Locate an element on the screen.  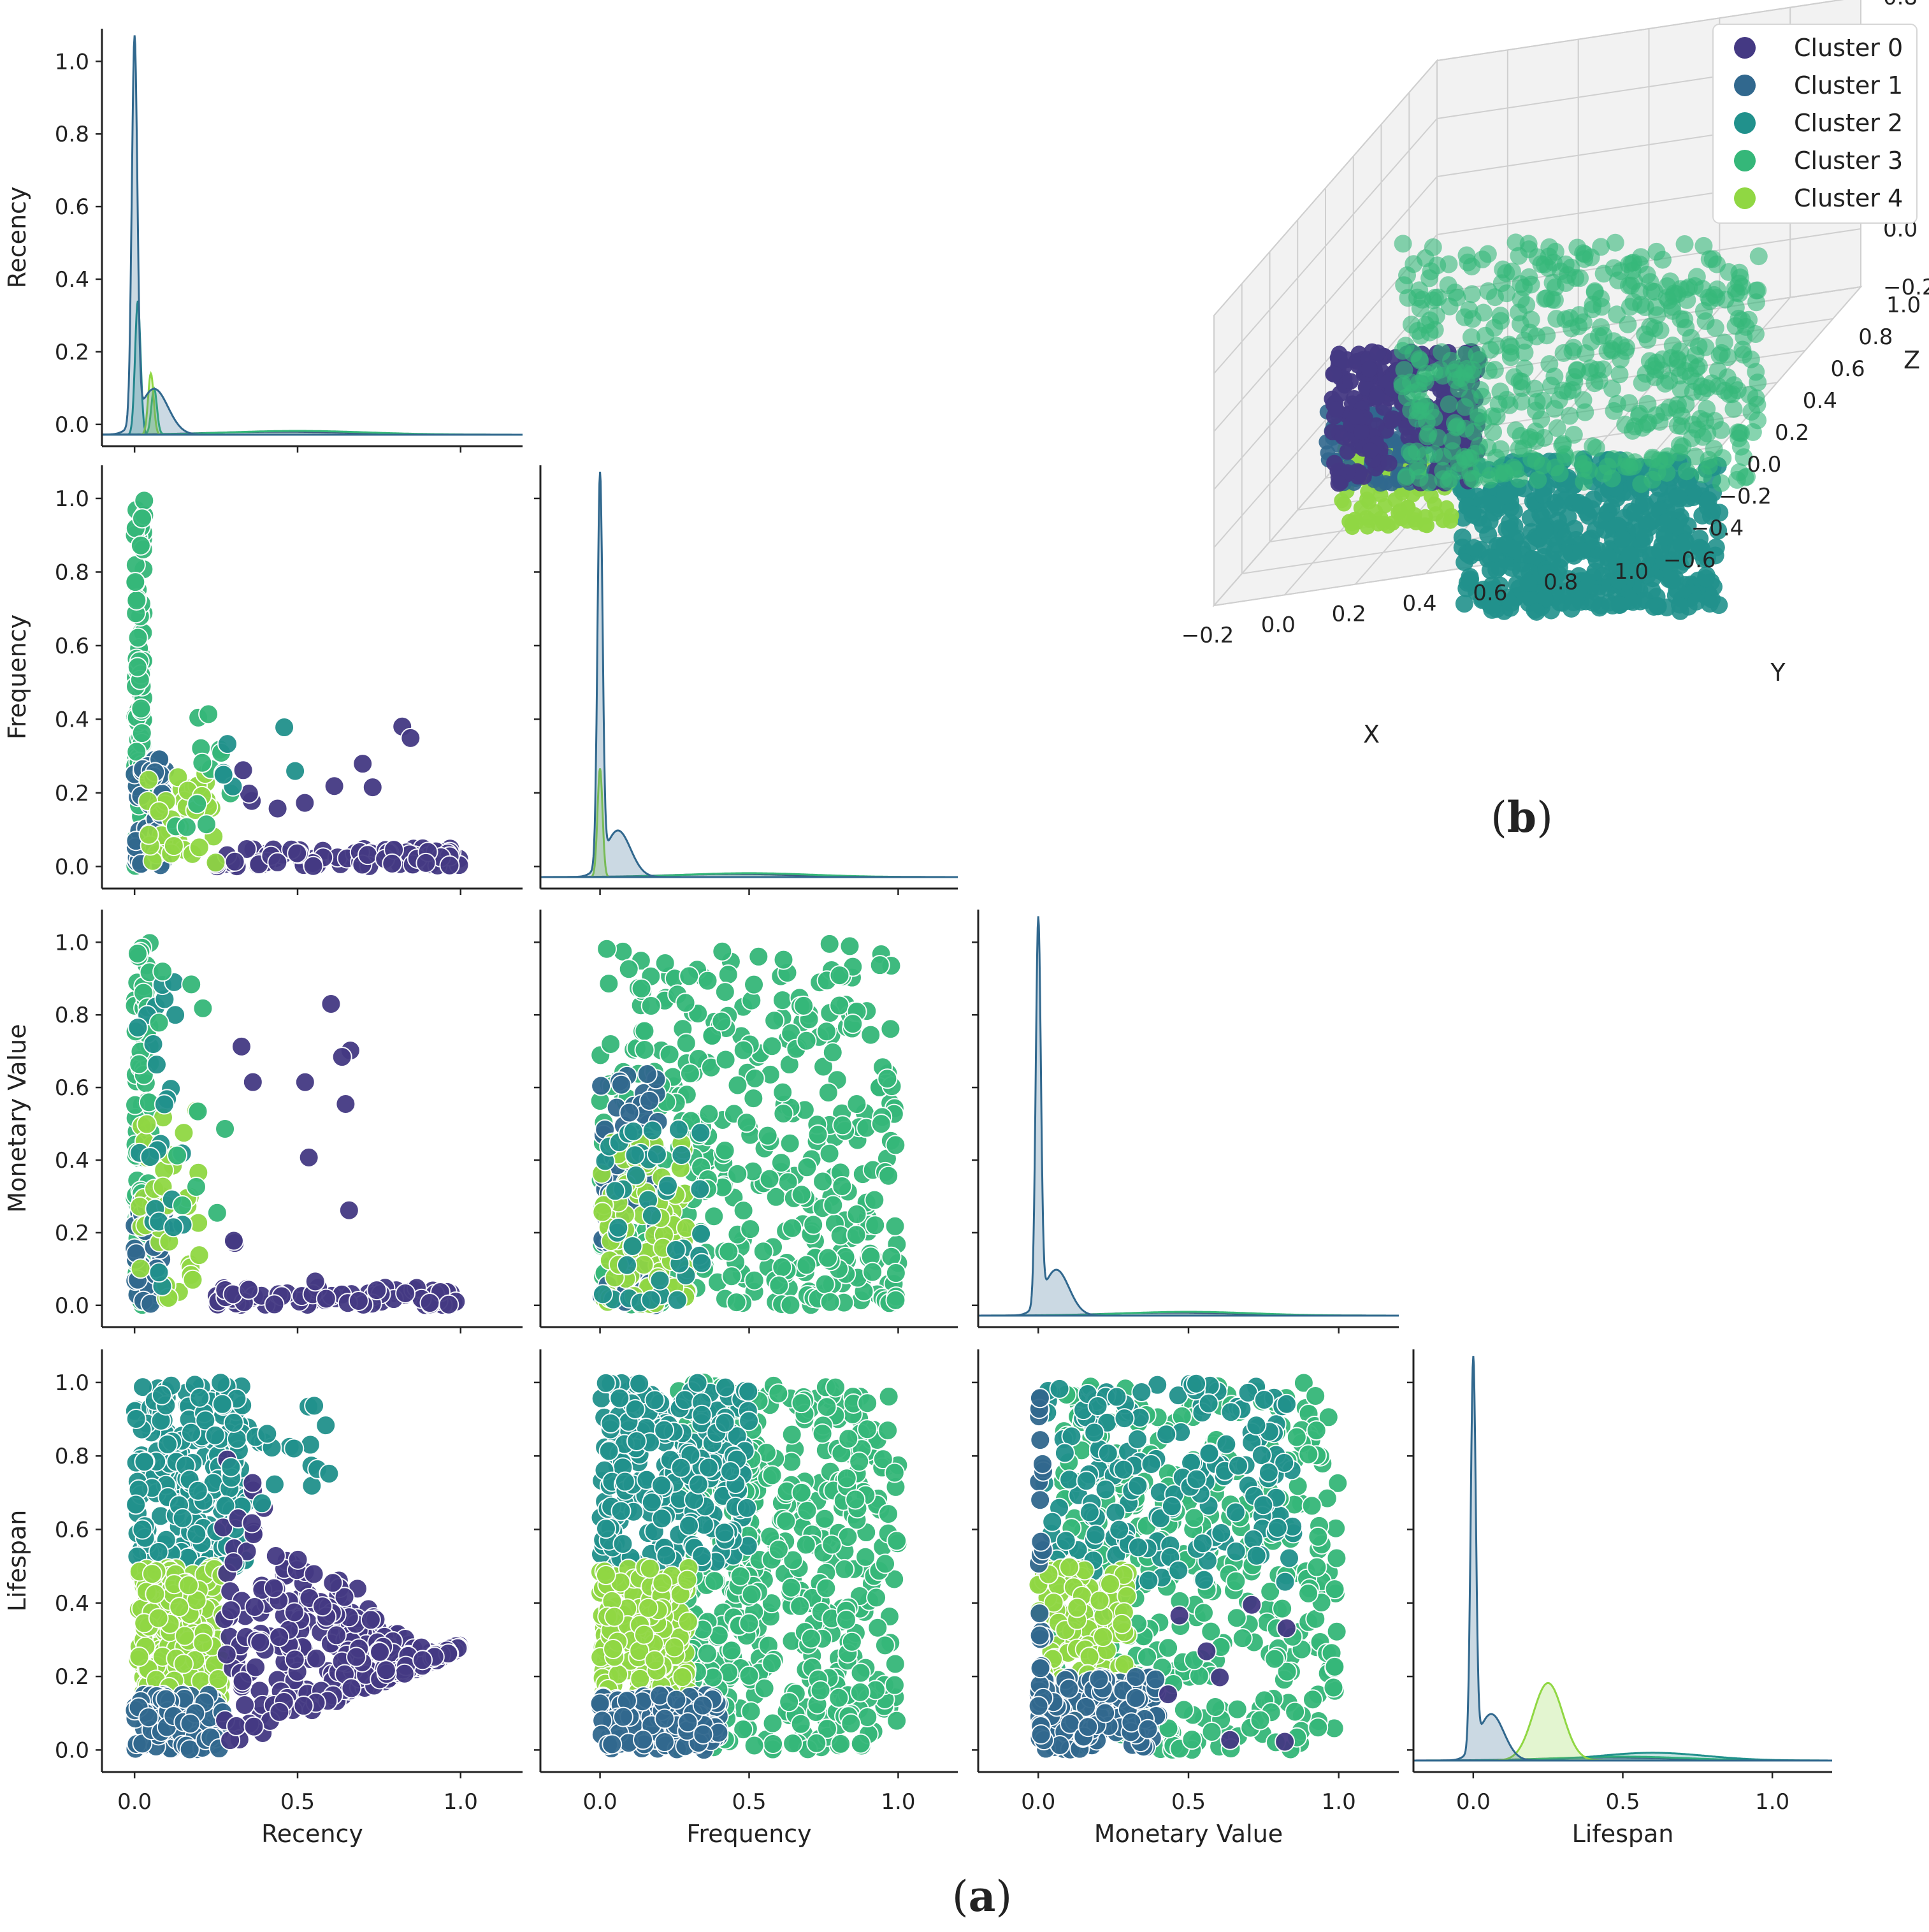
x-tick-label: 1.0 is located at coordinates (898, 1802).